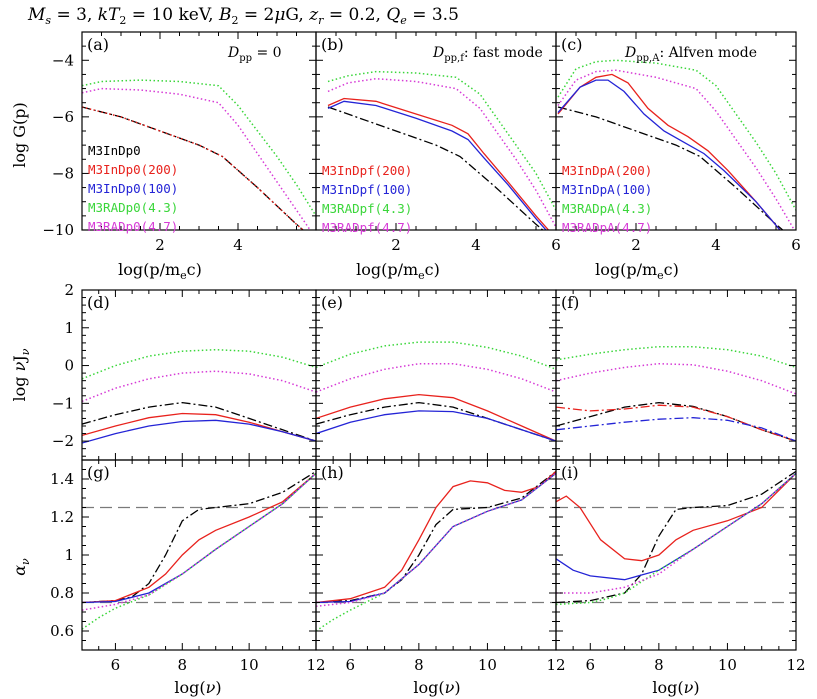  I want to click on panel-h: 6 8 10 12 (h), so click(440, 566).